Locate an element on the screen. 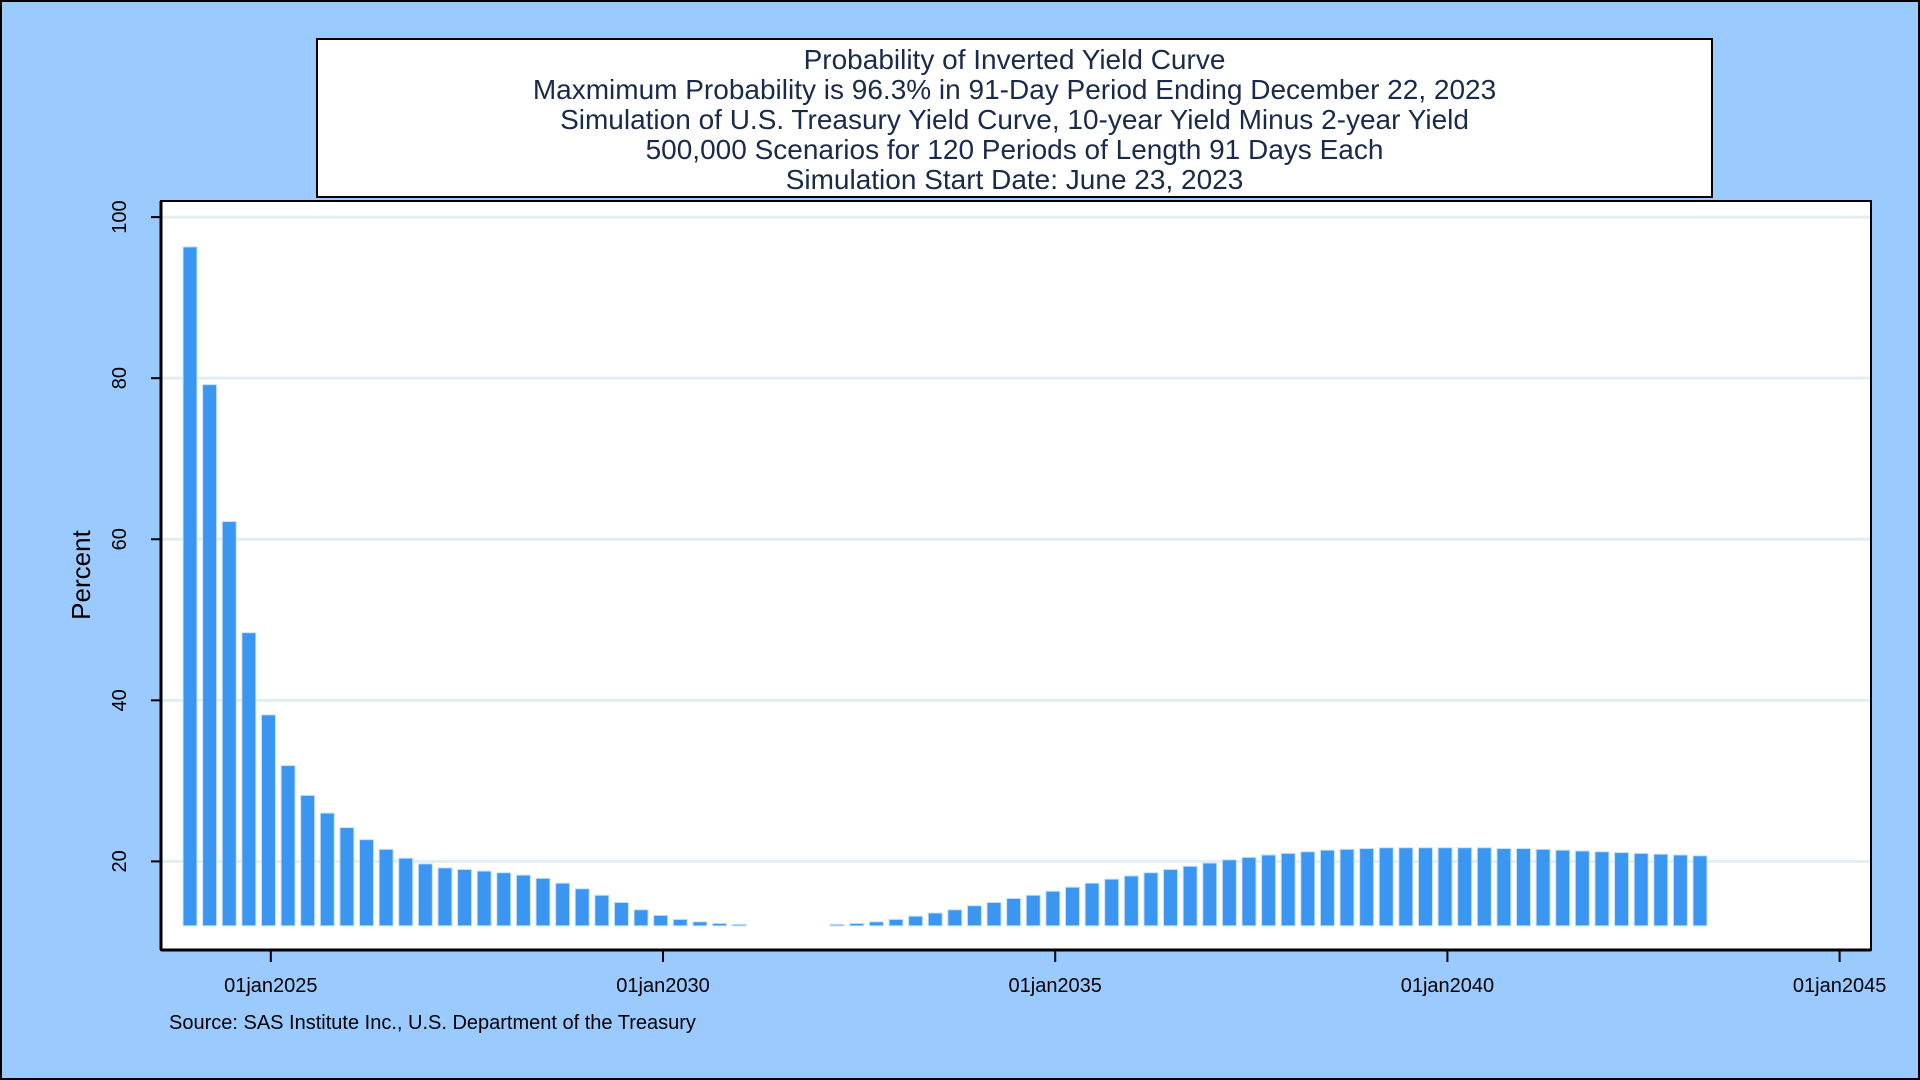  x-tick-label-4: 01jan2045 is located at coordinates (1839, 986).